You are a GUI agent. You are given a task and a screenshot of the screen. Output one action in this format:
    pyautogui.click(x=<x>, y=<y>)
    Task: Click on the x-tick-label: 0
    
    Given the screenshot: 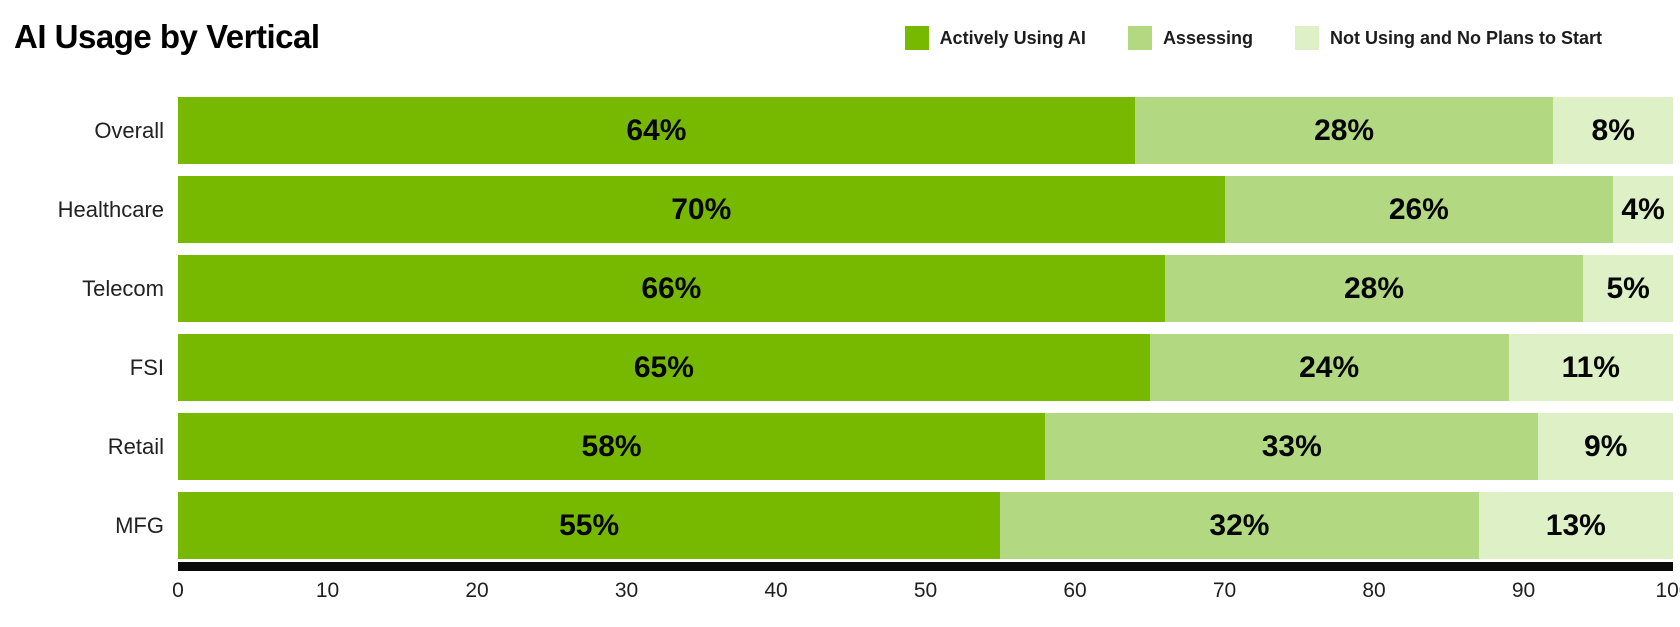 What is the action you would take?
    pyautogui.click(x=178, y=590)
    